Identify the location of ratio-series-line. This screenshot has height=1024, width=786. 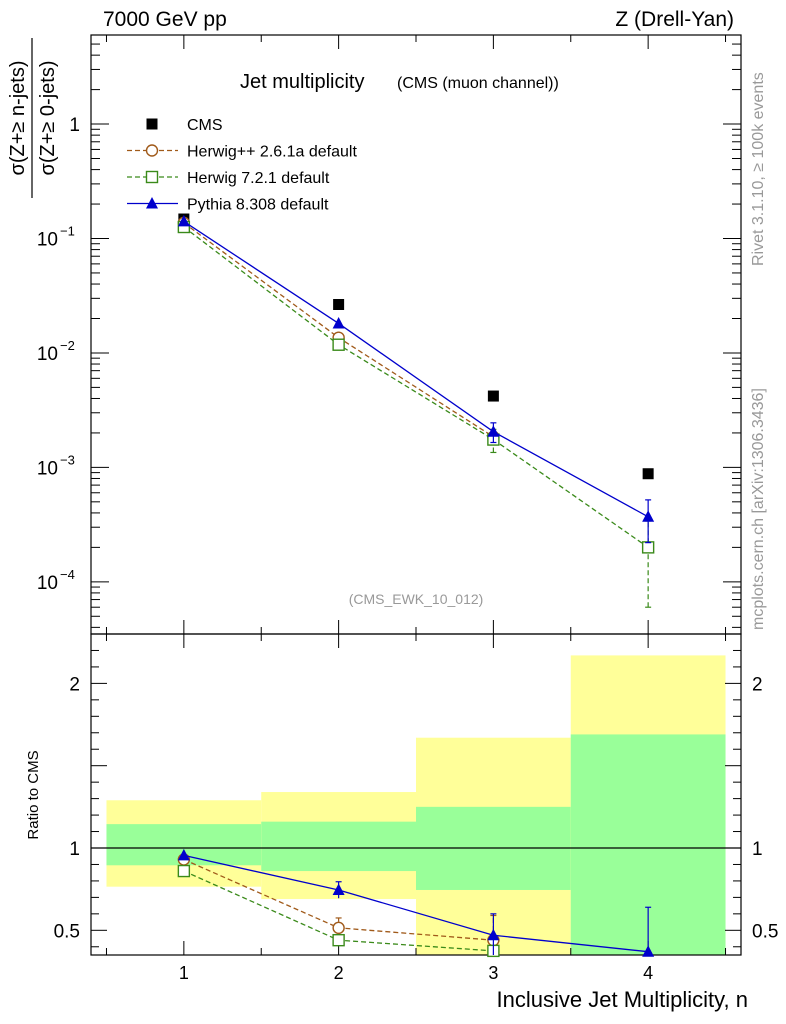
(416, 903).